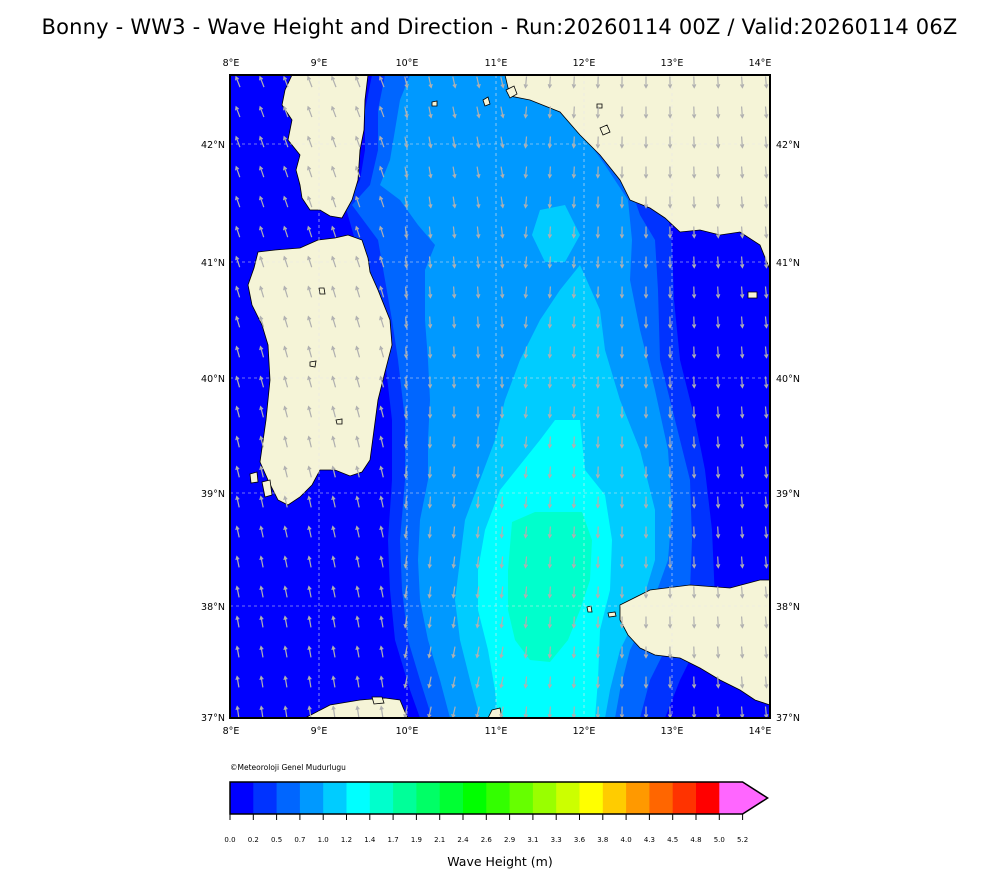  What do you see at coordinates (407, 63) in the screenshot?
I see `lon-label: 10°E` at bounding box center [407, 63].